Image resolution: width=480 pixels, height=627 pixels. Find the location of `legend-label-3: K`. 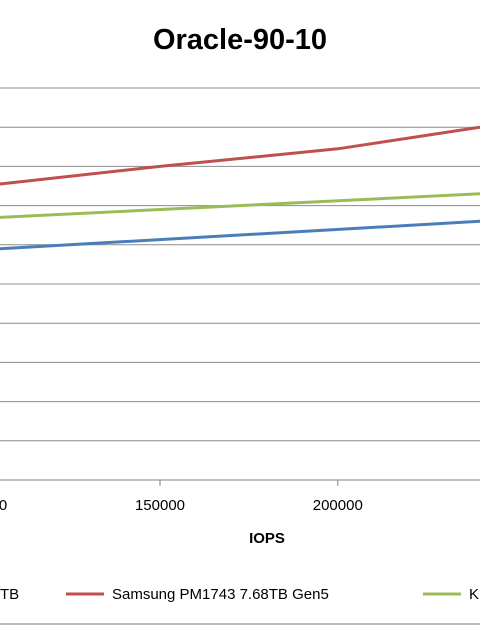

legend-label-3: K is located at coordinates (474, 594).